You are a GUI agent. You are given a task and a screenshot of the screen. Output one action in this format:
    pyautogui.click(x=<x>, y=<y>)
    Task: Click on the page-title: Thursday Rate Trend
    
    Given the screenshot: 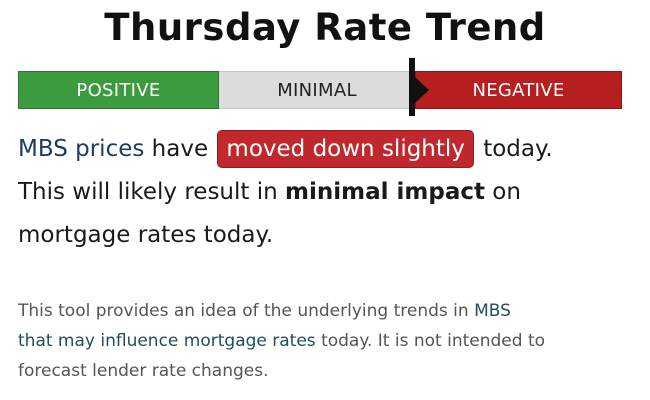 What is the action you would take?
    pyautogui.click(x=325, y=27)
    